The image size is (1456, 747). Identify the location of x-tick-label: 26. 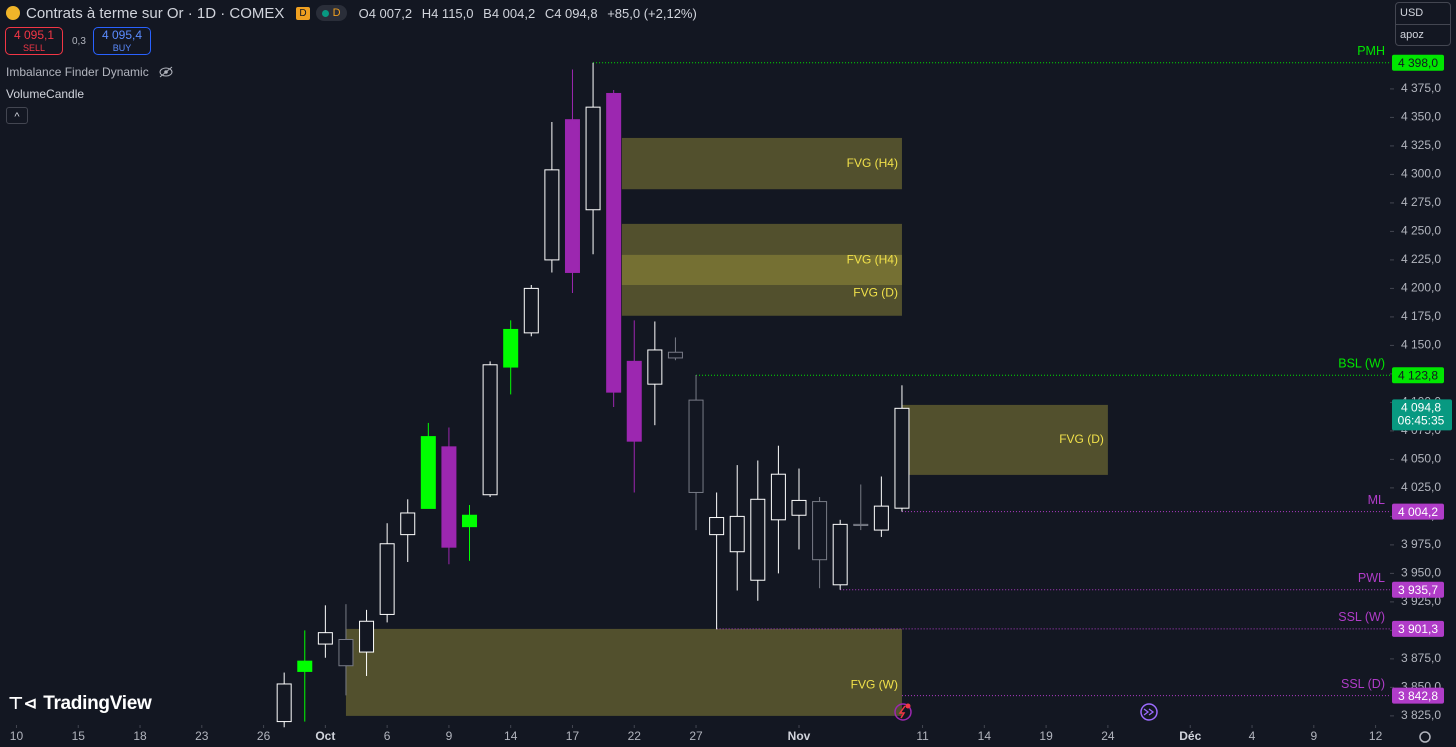
(264, 736).